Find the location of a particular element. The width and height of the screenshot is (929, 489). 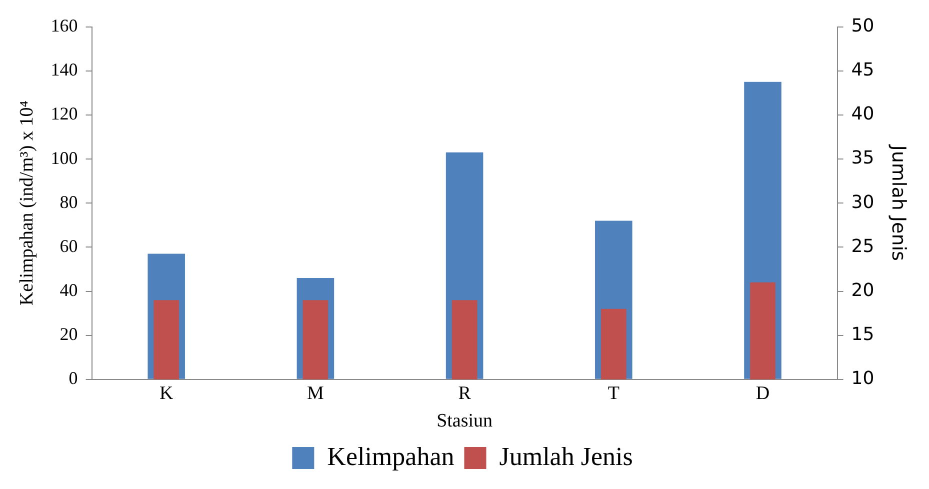

y2-tick-label: 40 is located at coordinates (862, 114).